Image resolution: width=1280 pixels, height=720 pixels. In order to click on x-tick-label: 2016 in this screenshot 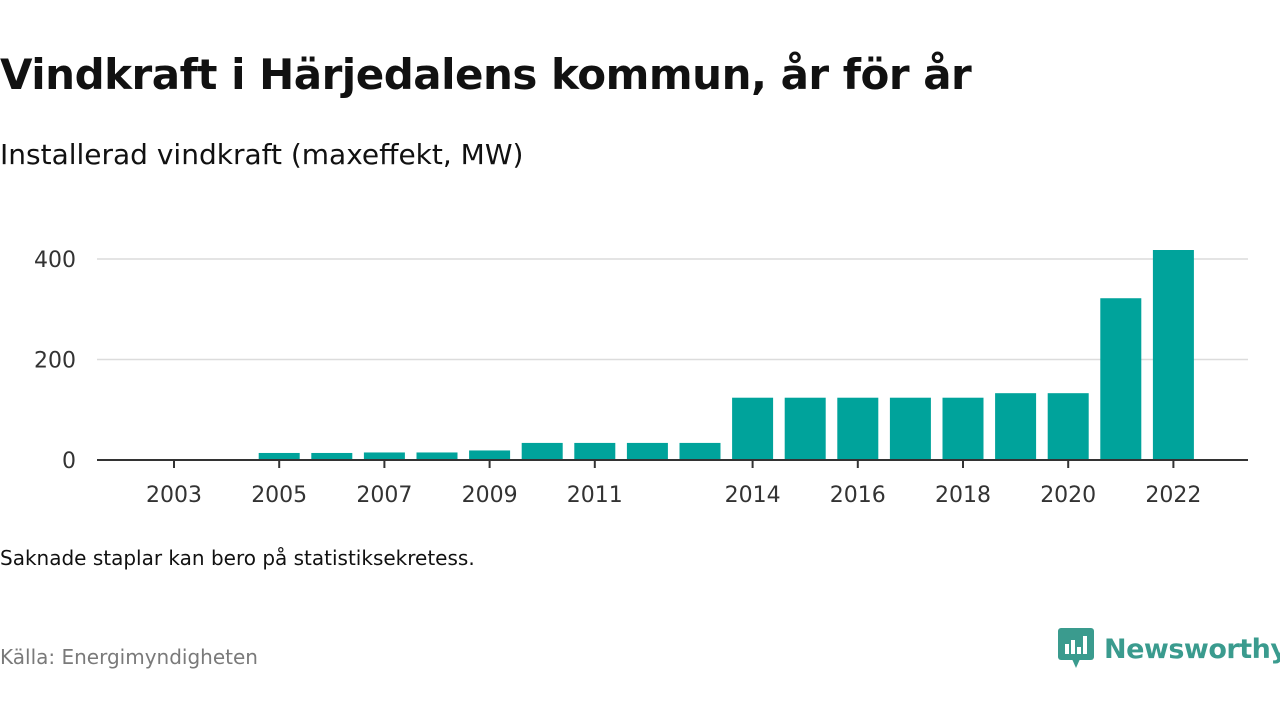, I will do `click(858, 495)`.